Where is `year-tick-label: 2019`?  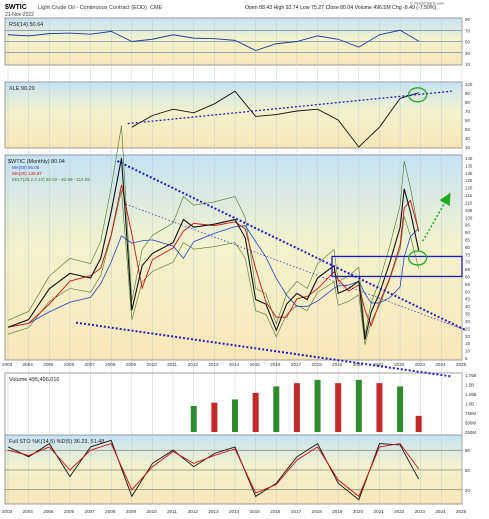
year-tick-label: 2019 is located at coordinates (337, 511).